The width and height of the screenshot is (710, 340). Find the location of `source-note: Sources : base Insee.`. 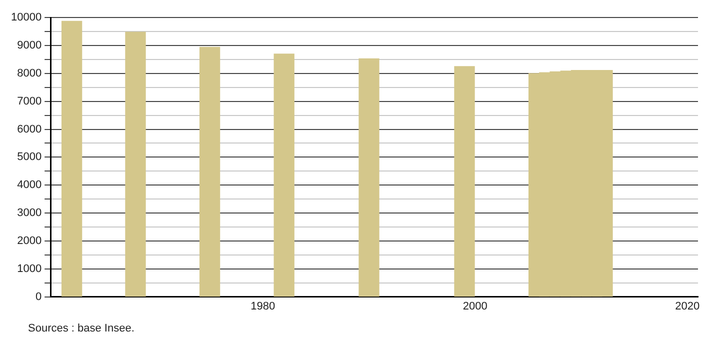

source-note: Sources : base Insee. is located at coordinates (81, 328).